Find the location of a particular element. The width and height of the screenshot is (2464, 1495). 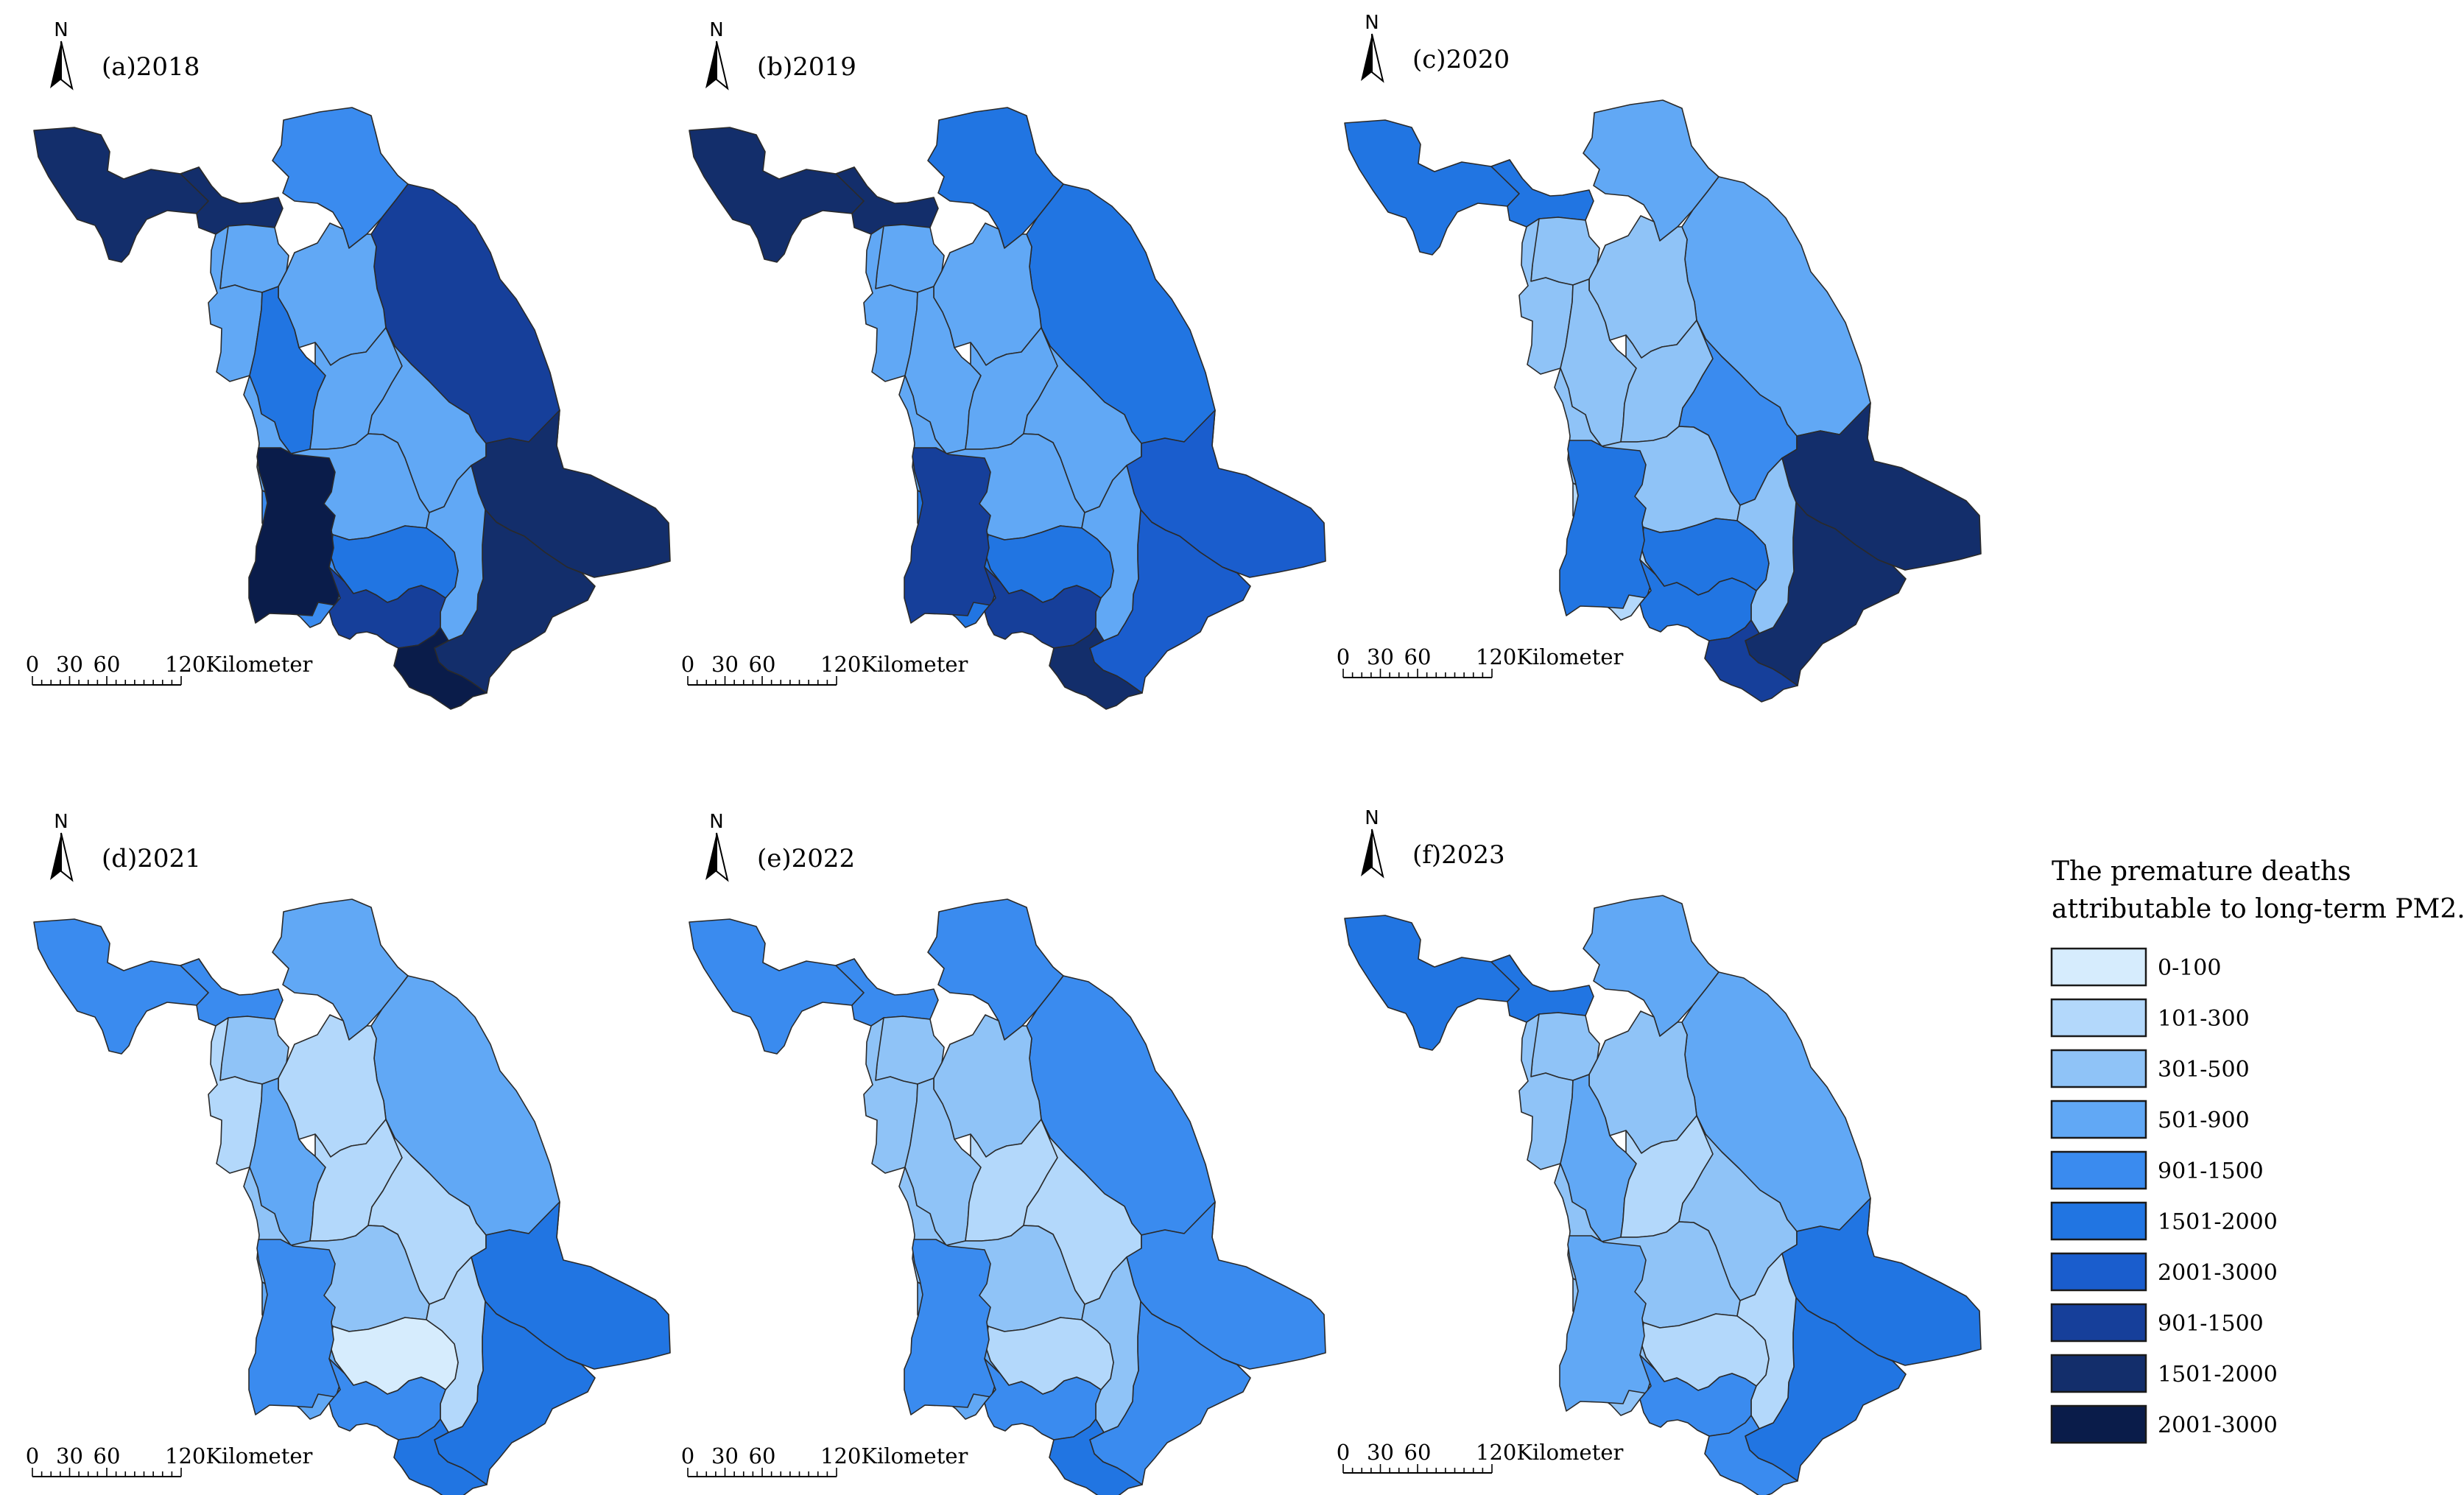

legend-item: 301-500 is located at coordinates (2150, 1068).